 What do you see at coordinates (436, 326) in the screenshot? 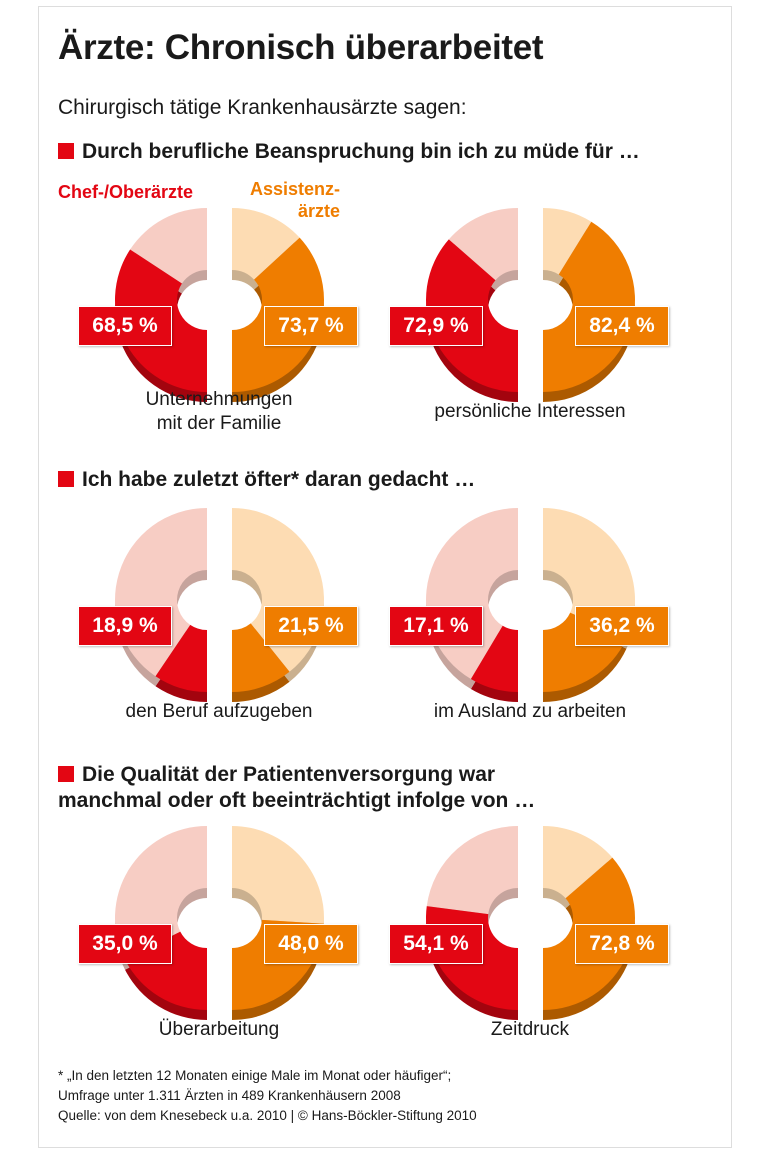
I see `value-label-chef: 72,9 %` at bounding box center [436, 326].